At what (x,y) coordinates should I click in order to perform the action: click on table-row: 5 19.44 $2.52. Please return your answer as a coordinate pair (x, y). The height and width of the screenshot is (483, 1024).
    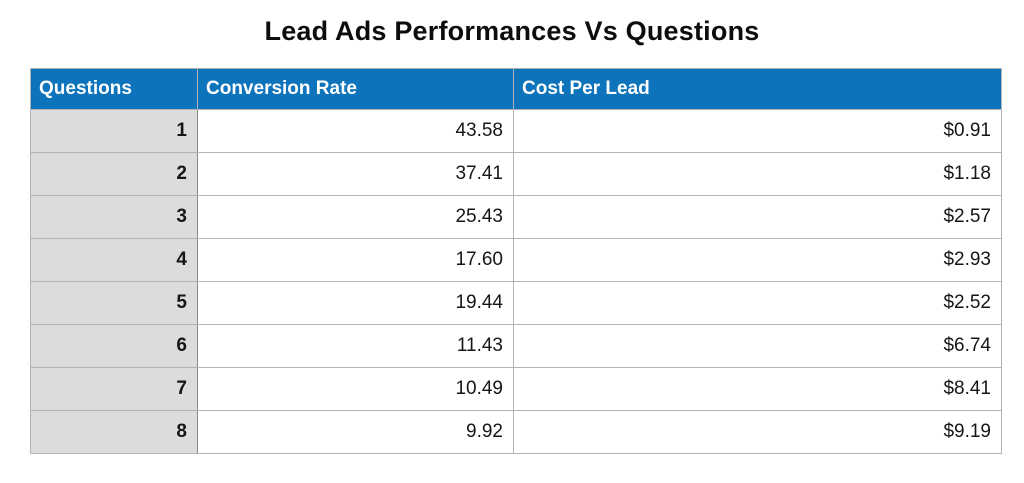
    Looking at the image, I should click on (516, 303).